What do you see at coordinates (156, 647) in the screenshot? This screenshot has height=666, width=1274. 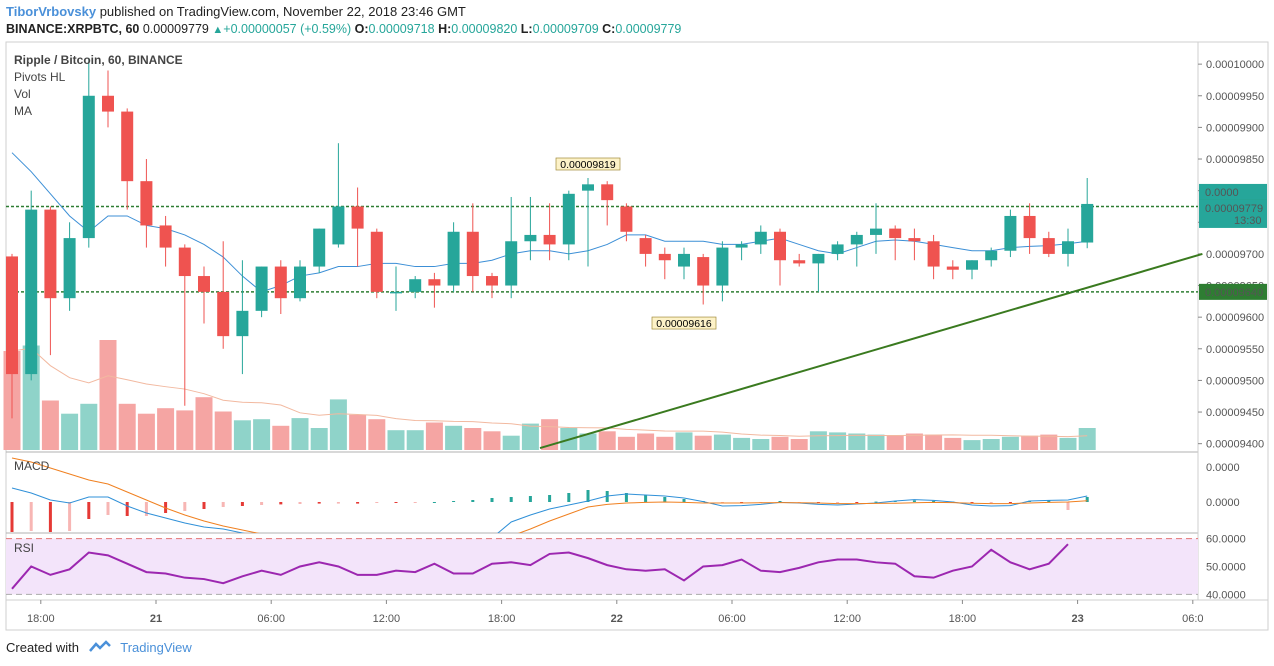 I see `tradingview-brand: TradingView` at bounding box center [156, 647].